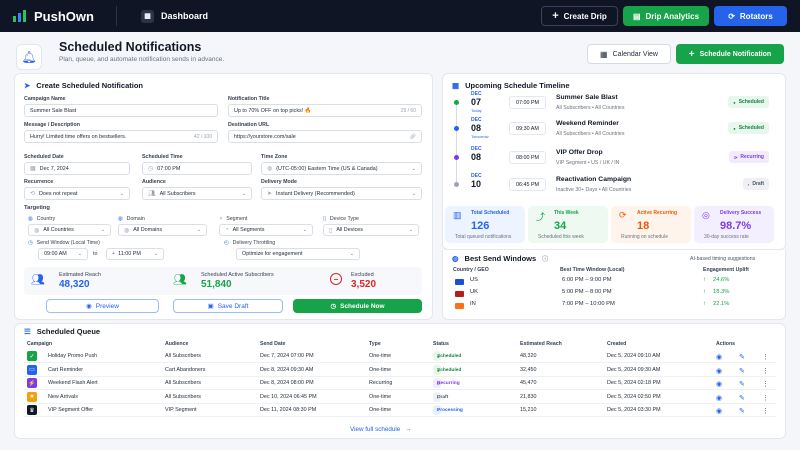  I want to click on stat-icon: ⤴, so click(541, 217).